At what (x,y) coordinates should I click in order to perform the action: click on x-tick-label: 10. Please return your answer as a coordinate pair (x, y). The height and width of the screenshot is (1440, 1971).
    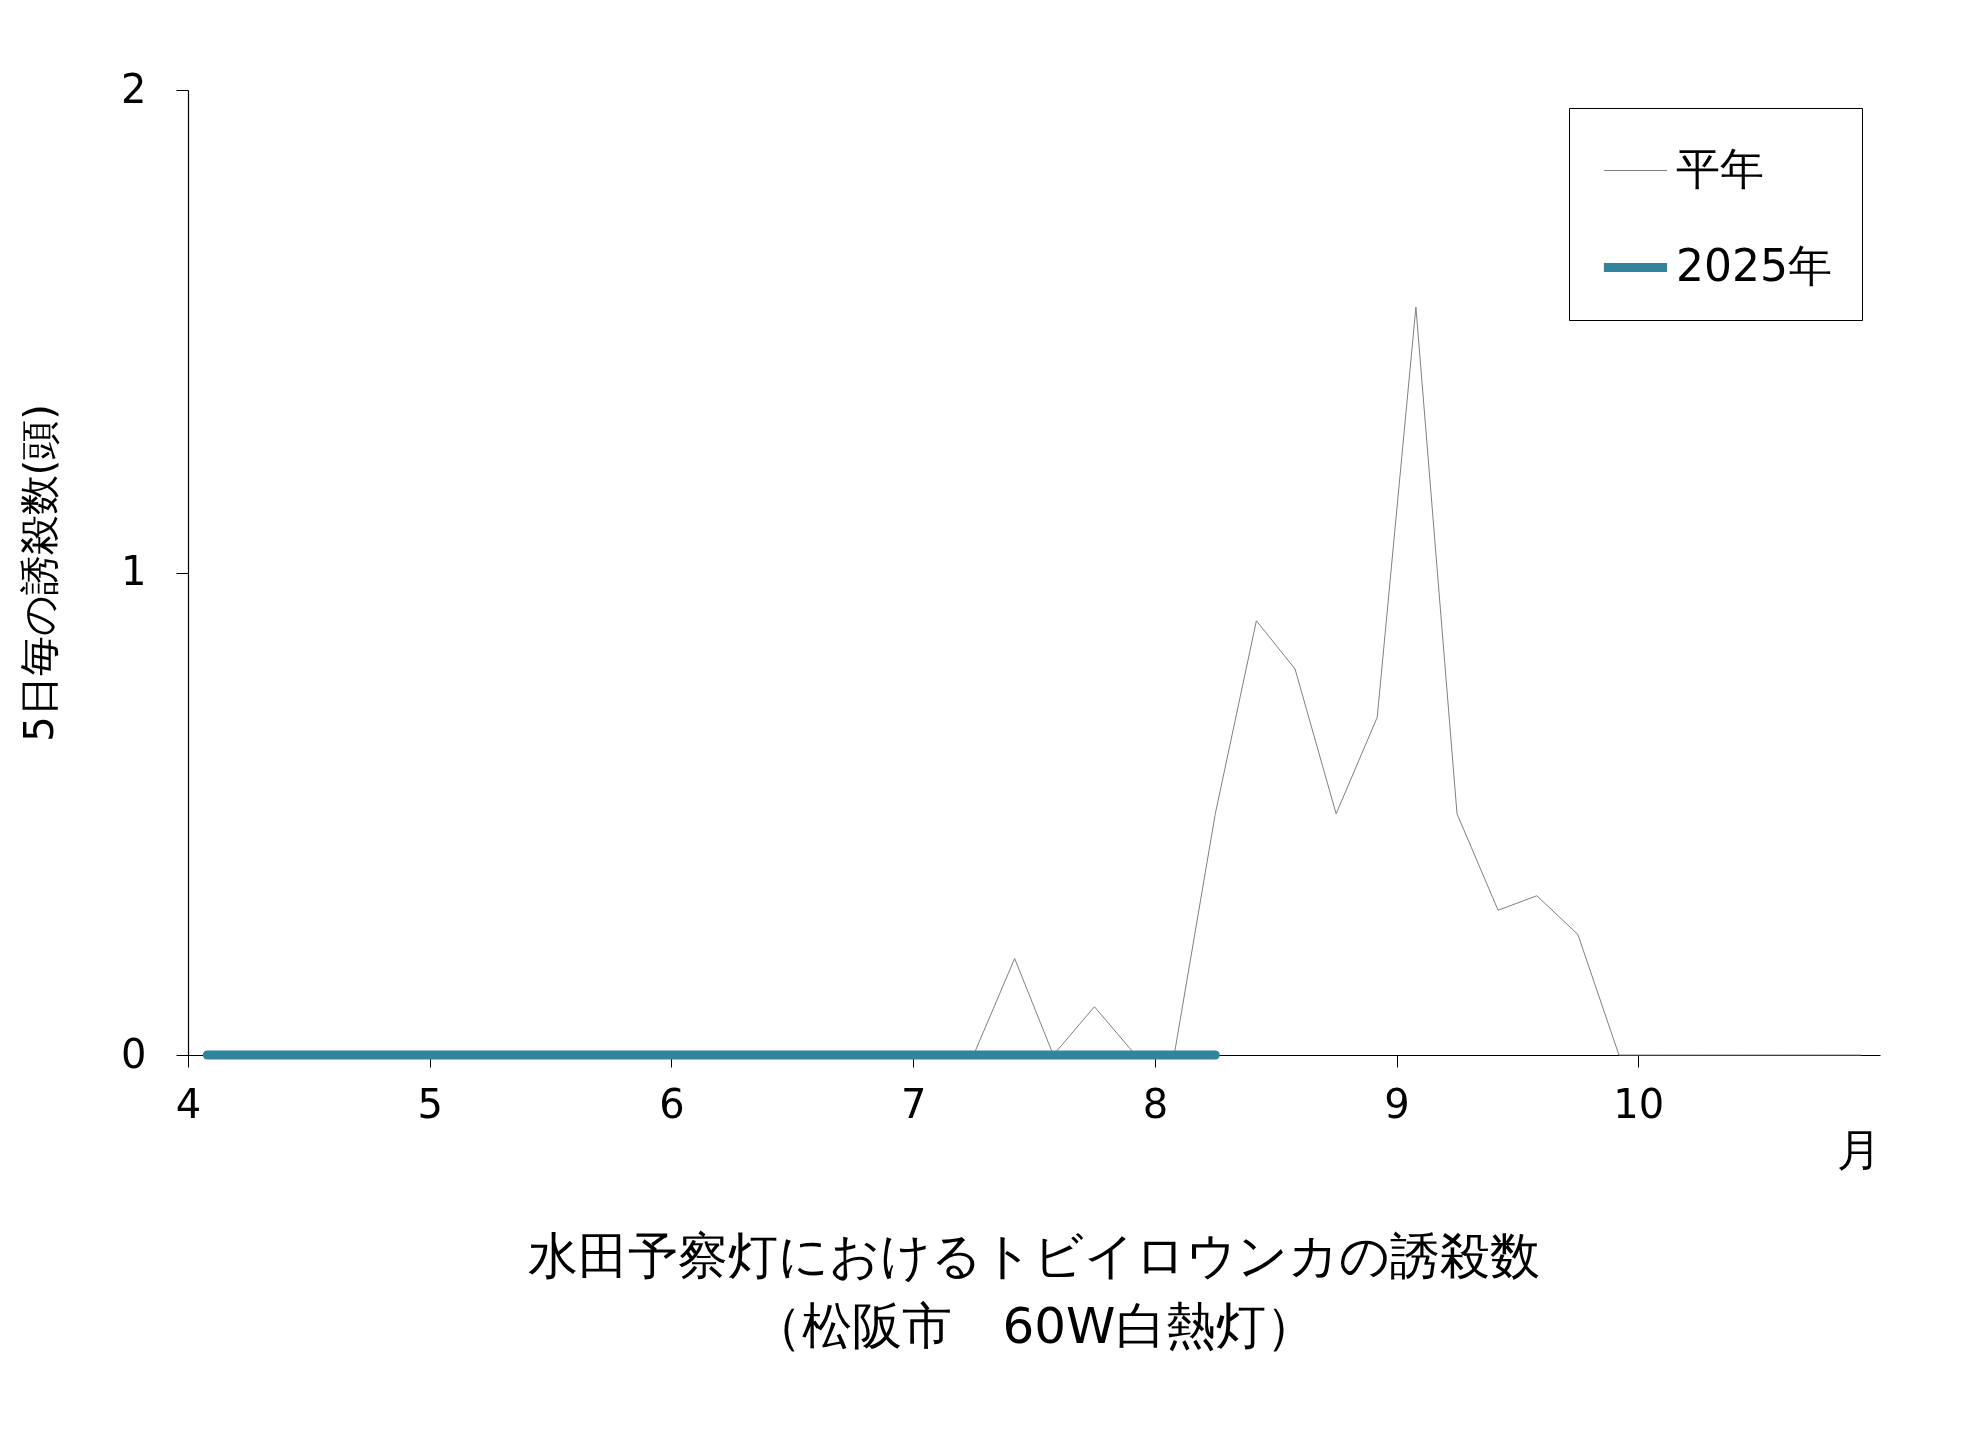
    Looking at the image, I should click on (1639, 1103).